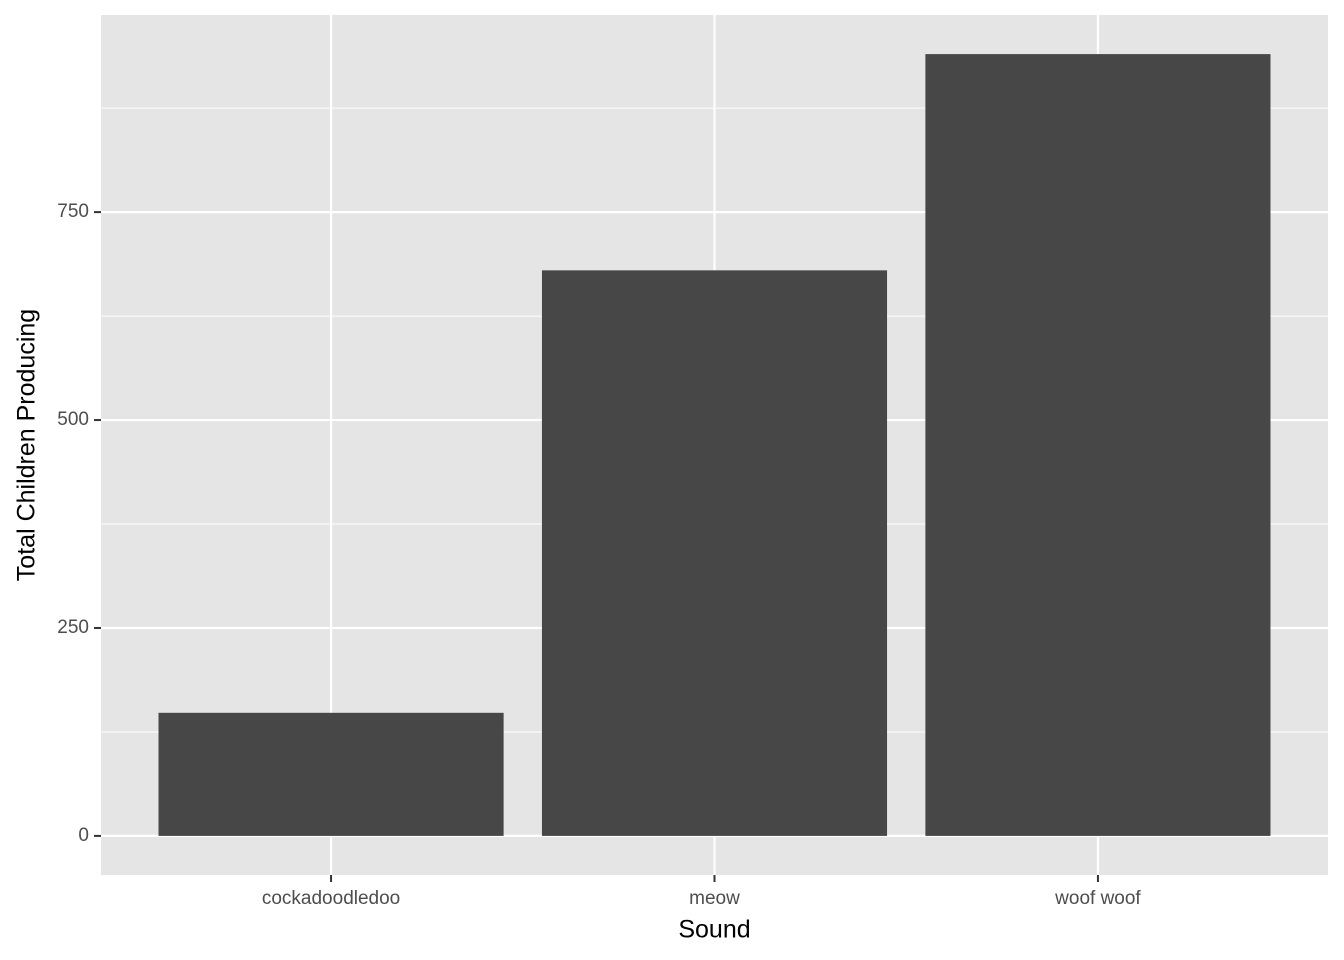 This screenshot has height=960, width=1344. What do you see at coordinates (73, 211) in the screenshot?
I see `y-tick-label: 750` at bounding box center [73, 211].